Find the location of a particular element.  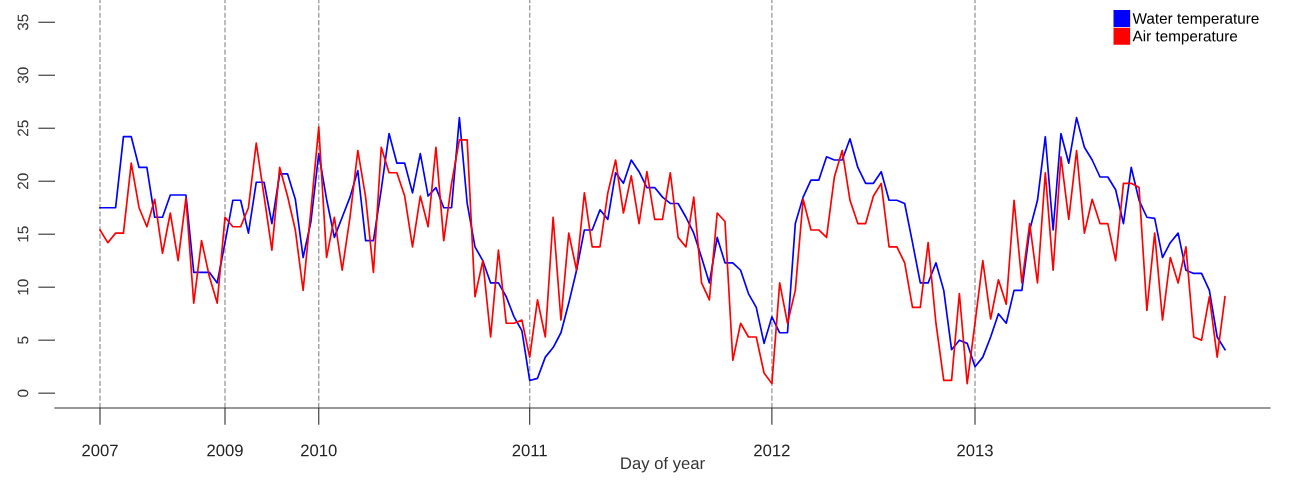

legend-label: Air temperature is located at coordinates (1185, 37).